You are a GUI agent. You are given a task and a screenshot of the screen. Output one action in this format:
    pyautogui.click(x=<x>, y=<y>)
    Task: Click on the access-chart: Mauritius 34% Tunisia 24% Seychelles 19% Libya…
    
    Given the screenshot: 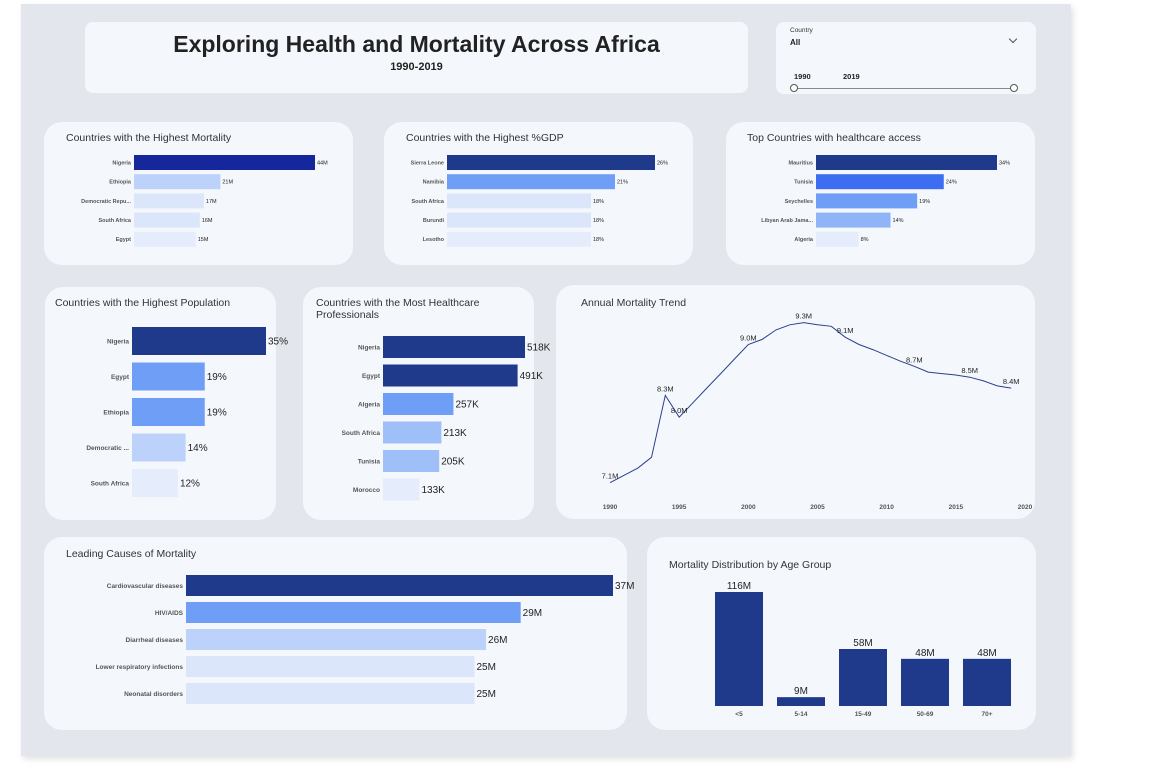 What is the action you would take?
    pyautogui.click(x=885, y=201)
    